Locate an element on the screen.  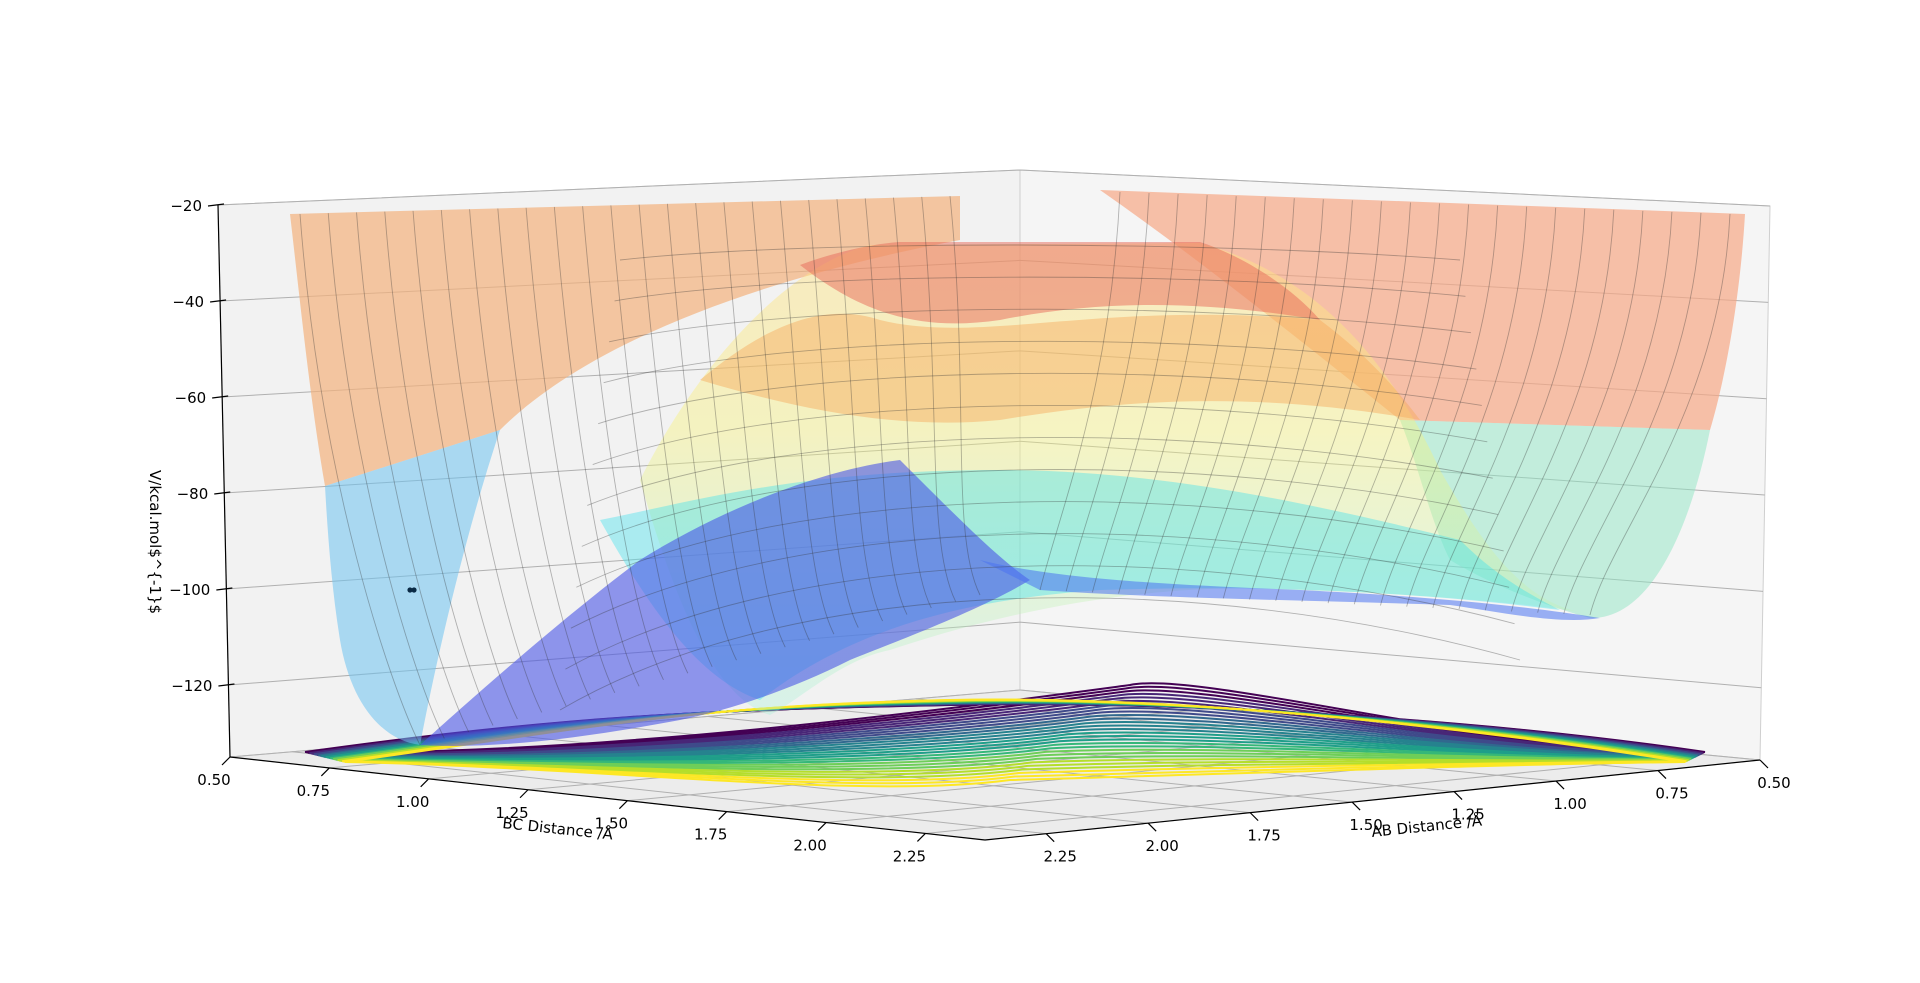
ab-axis-spine is located at coordinates (1372, 800).